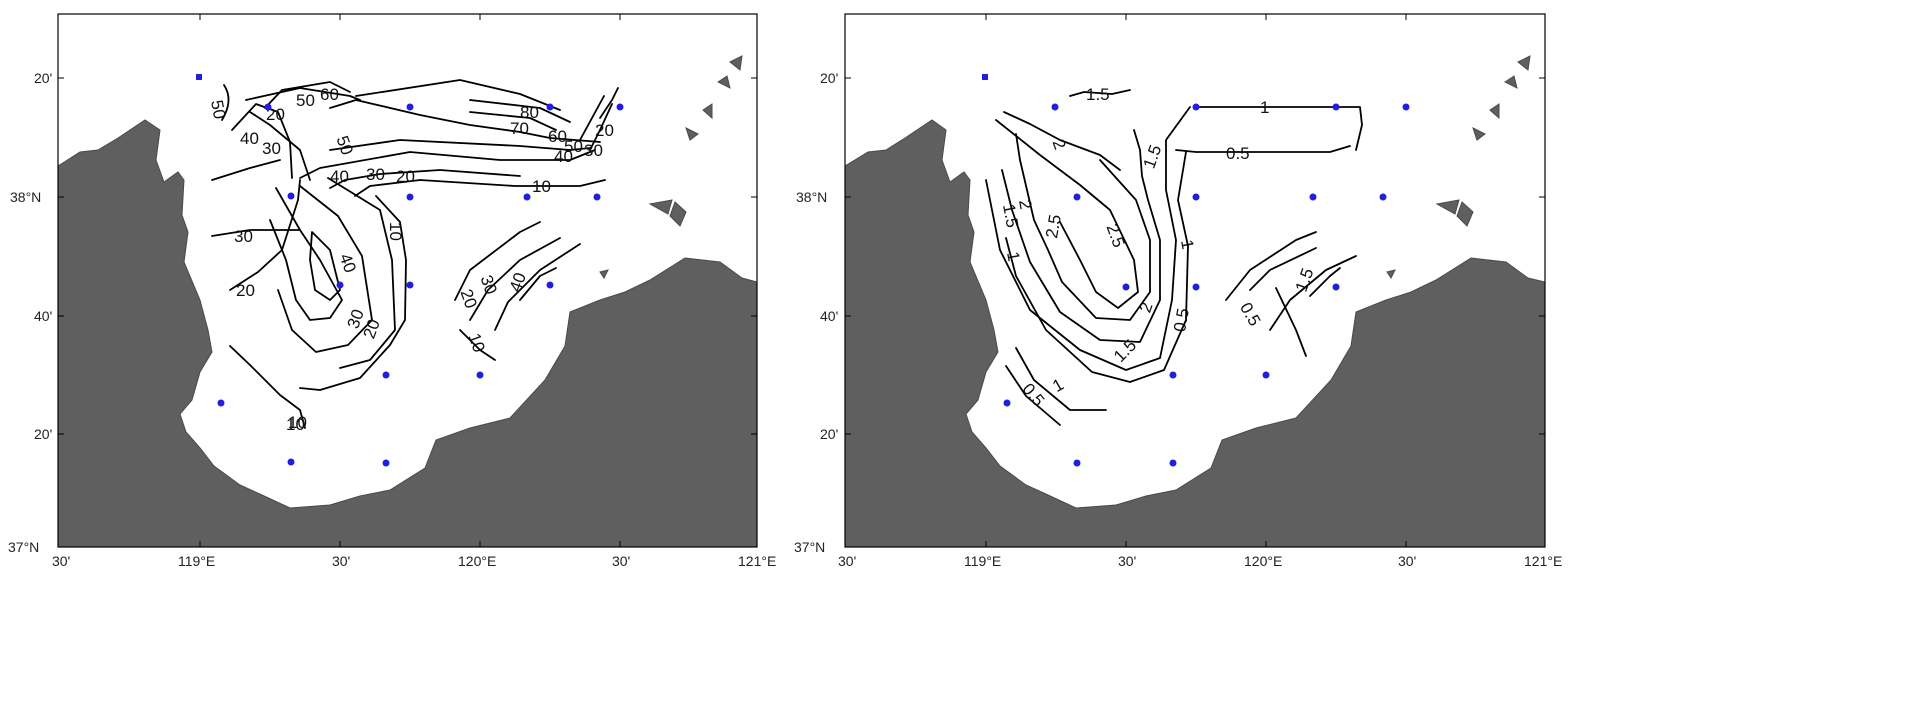 The height and width of the screenshot is (714, 1917). I want to click on y-tick-label: 38°N, so click(811, 197).